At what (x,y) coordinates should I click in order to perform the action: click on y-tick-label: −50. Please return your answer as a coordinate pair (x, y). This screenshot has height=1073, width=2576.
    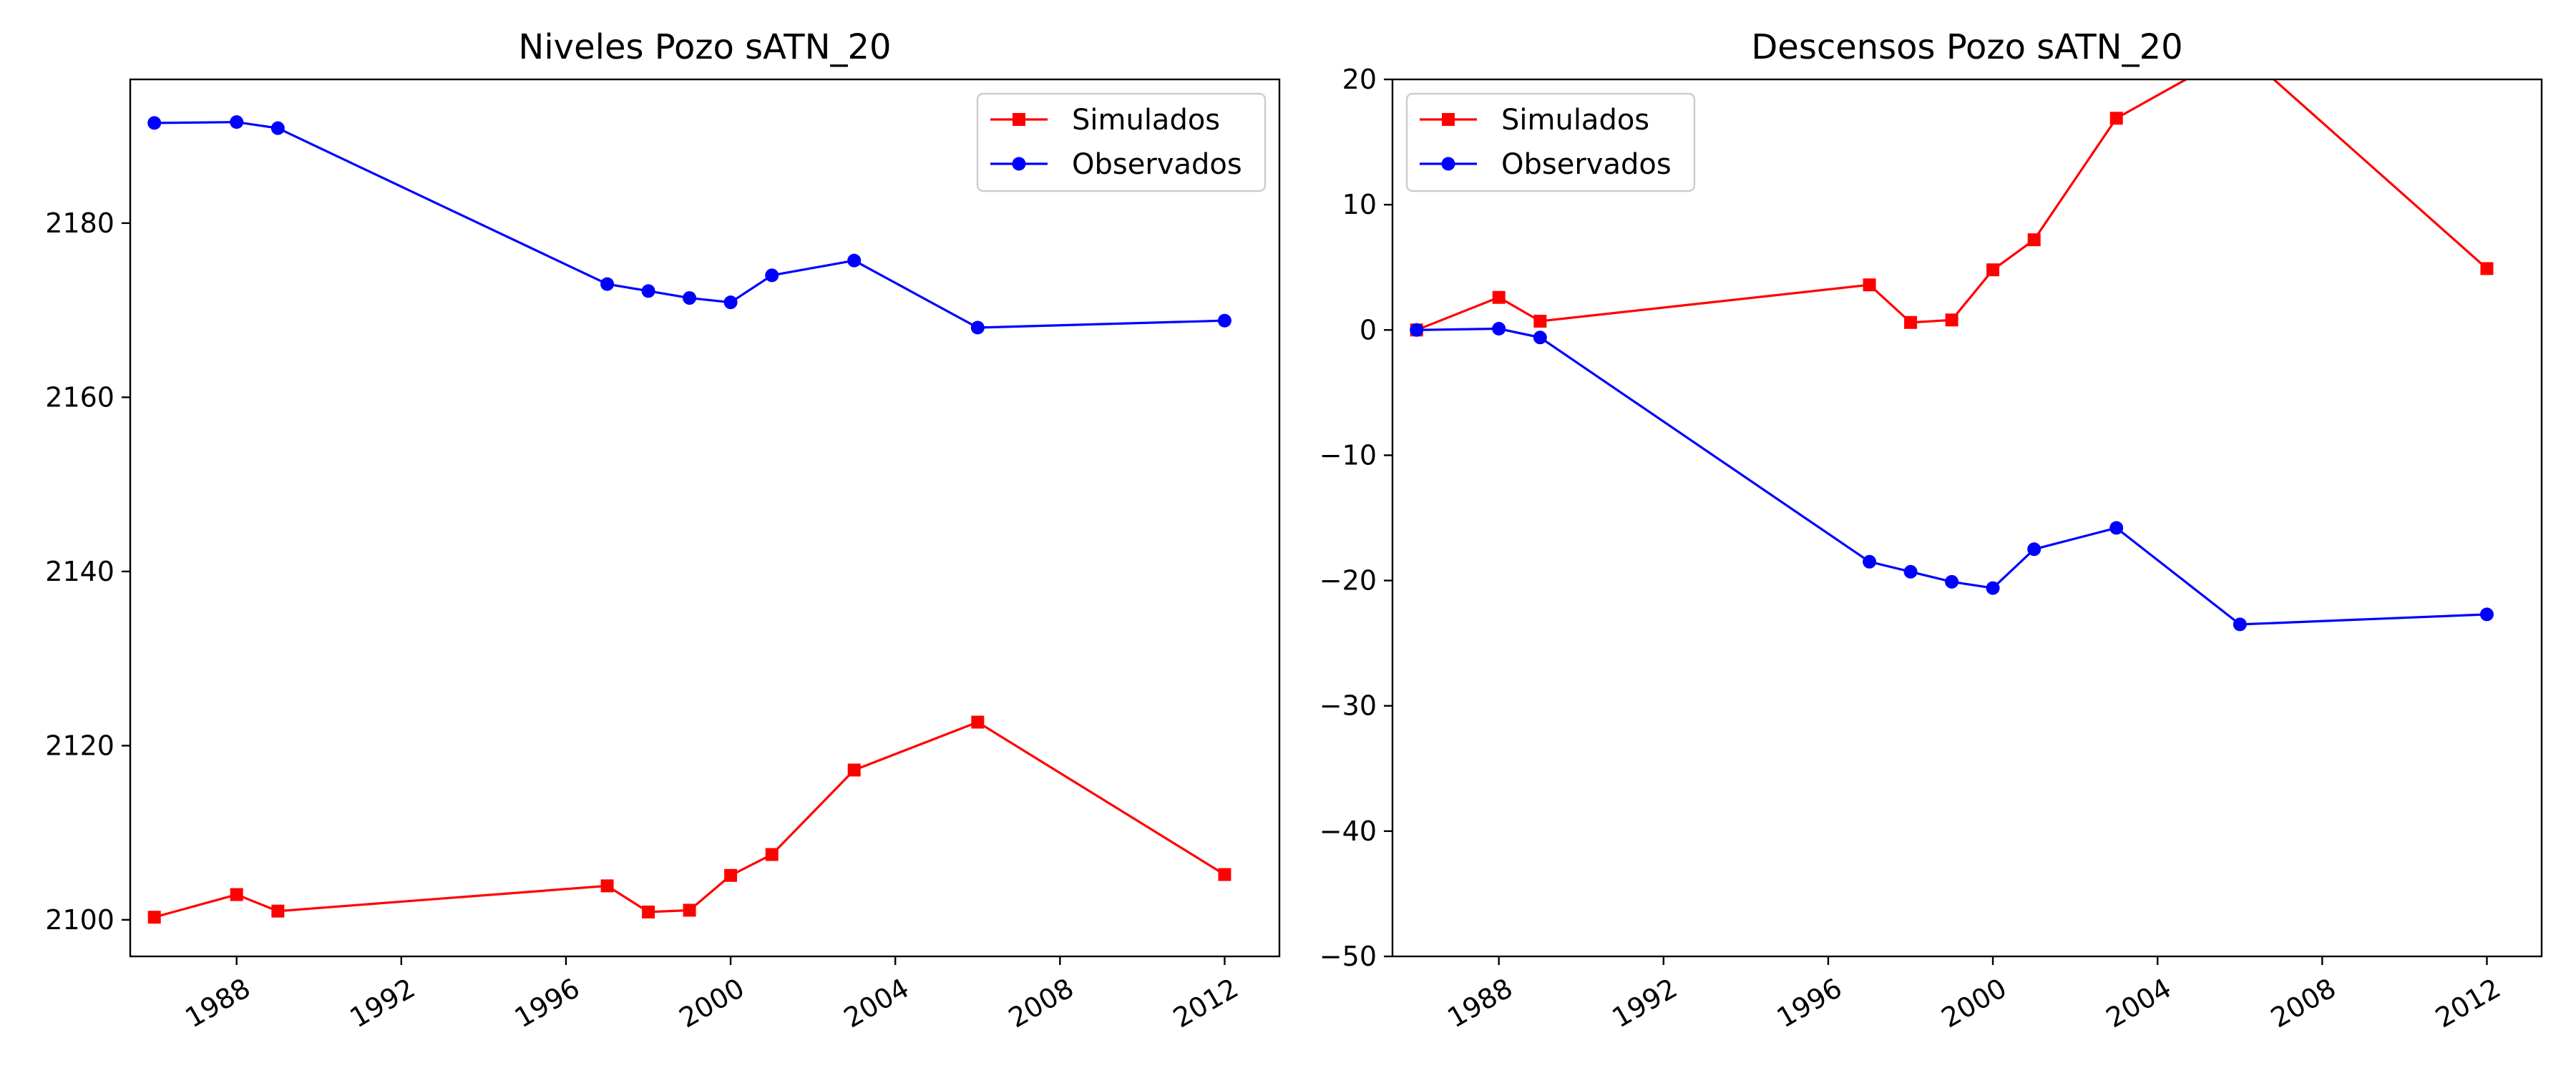
    Looking at the image, I should click on (1348, 956).